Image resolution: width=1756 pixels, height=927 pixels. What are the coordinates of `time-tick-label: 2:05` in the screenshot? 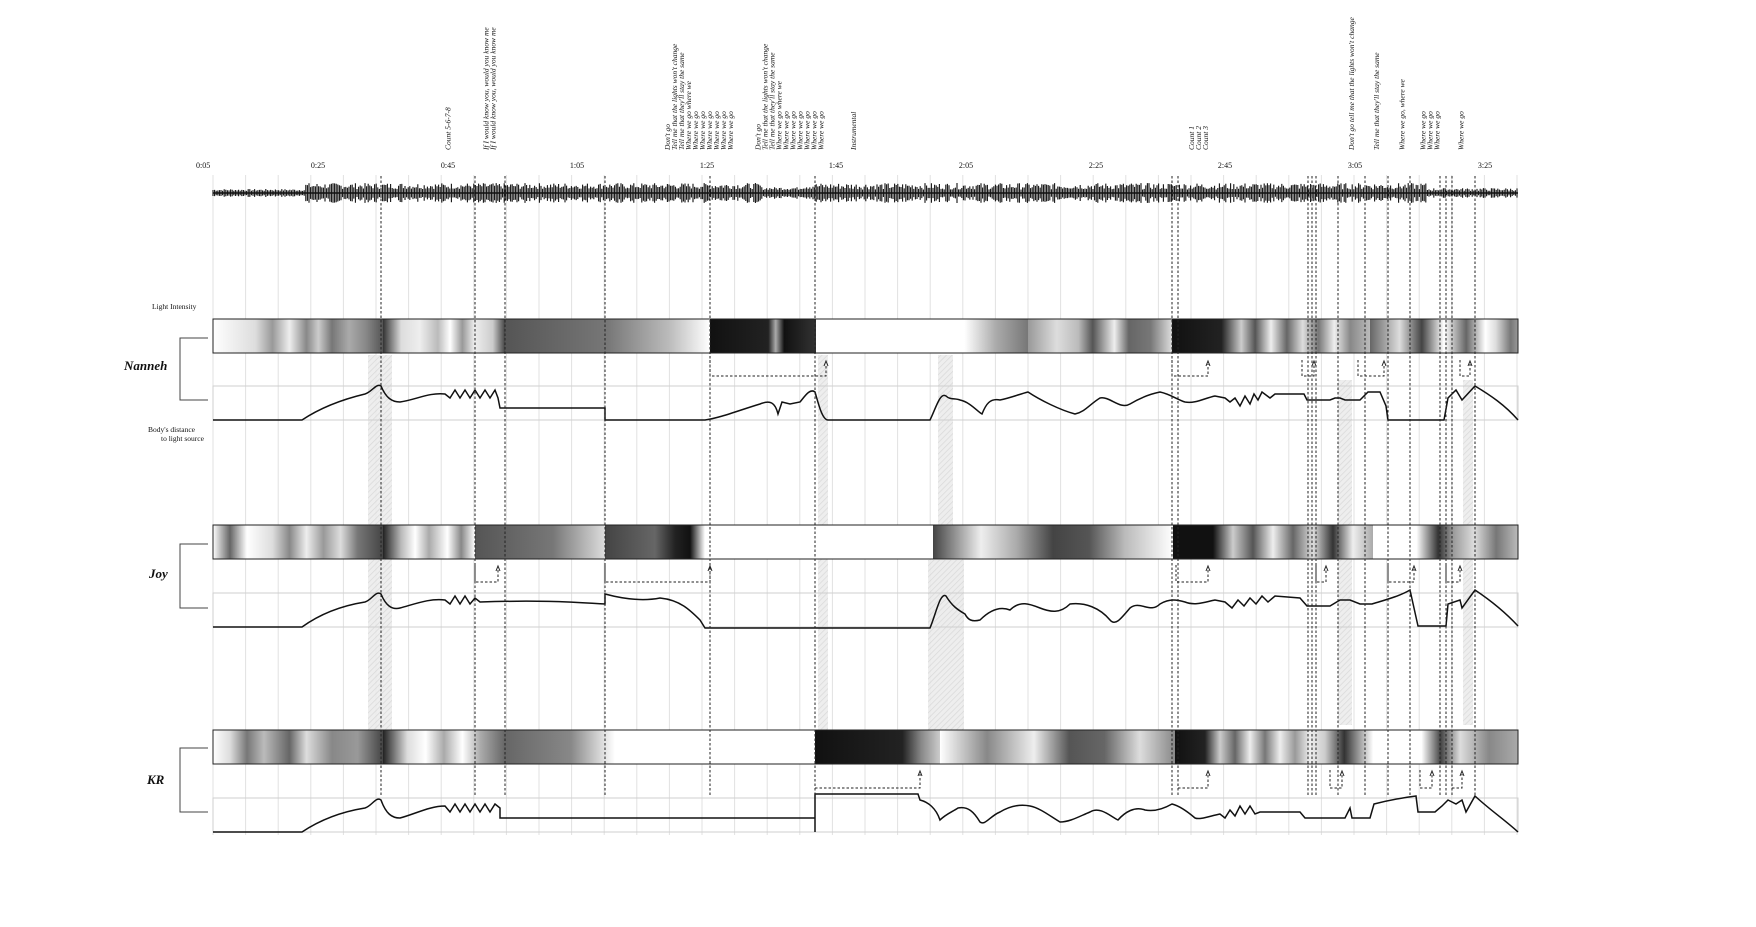 It's located at (966, 165).